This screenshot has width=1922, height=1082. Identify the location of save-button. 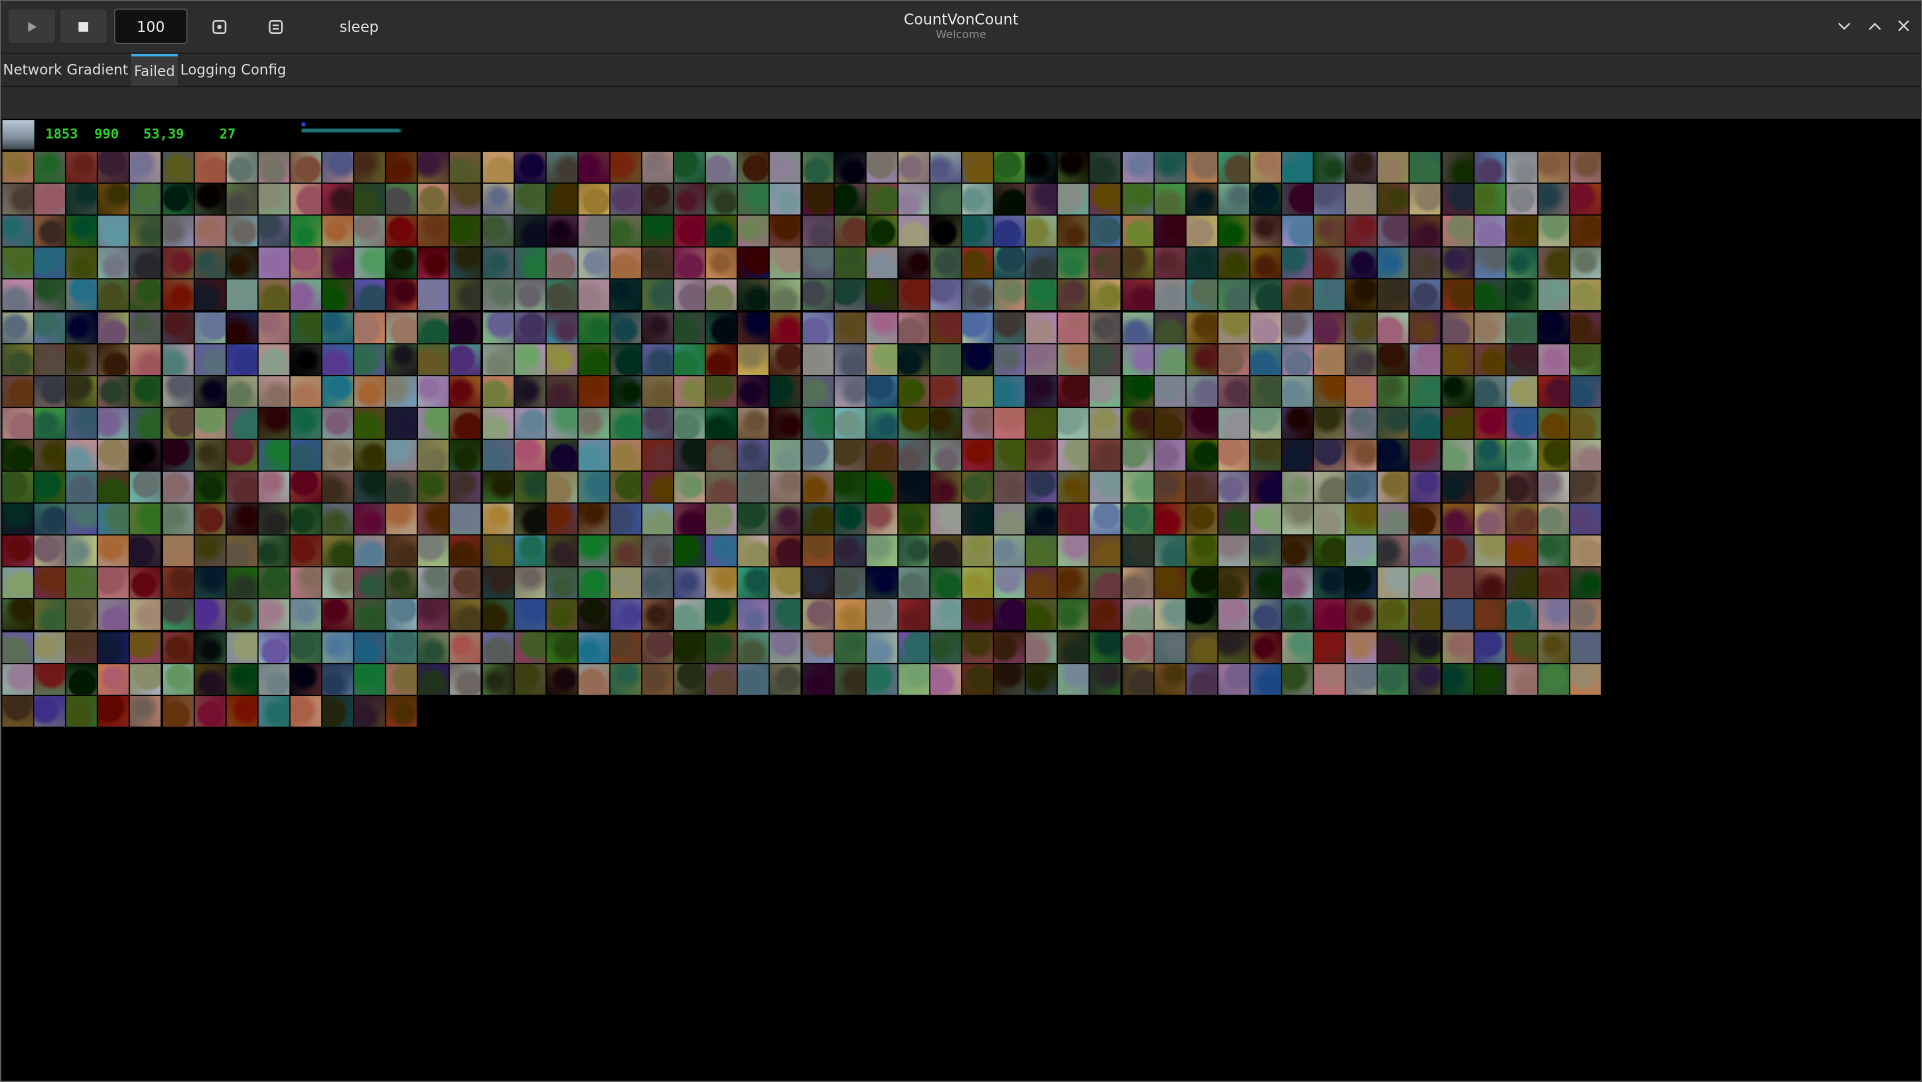
(275, 27).